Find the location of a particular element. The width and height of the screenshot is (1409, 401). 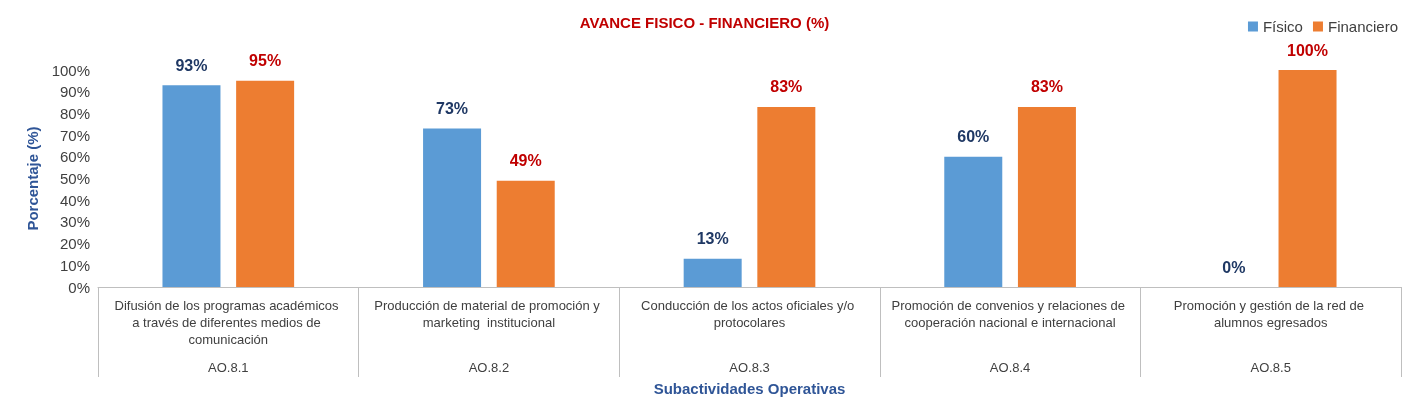

x-tick-label: Promoción y gestión de la red de alumnos egresados is located at coordinates (1270, 314).